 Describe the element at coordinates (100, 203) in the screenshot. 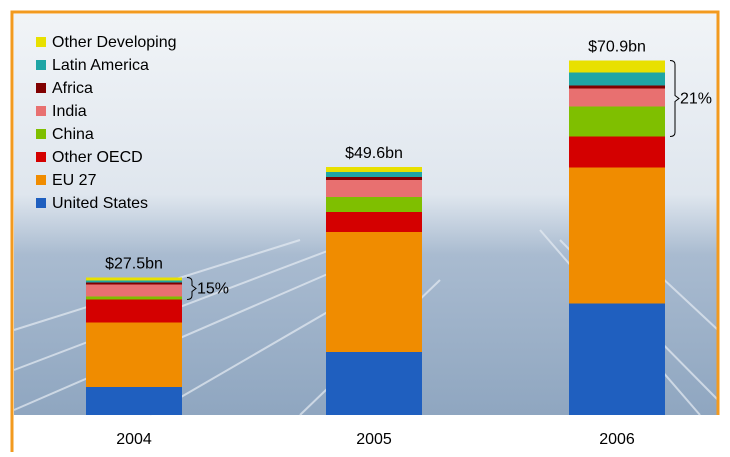

I see `legend-label: United States` at that location.